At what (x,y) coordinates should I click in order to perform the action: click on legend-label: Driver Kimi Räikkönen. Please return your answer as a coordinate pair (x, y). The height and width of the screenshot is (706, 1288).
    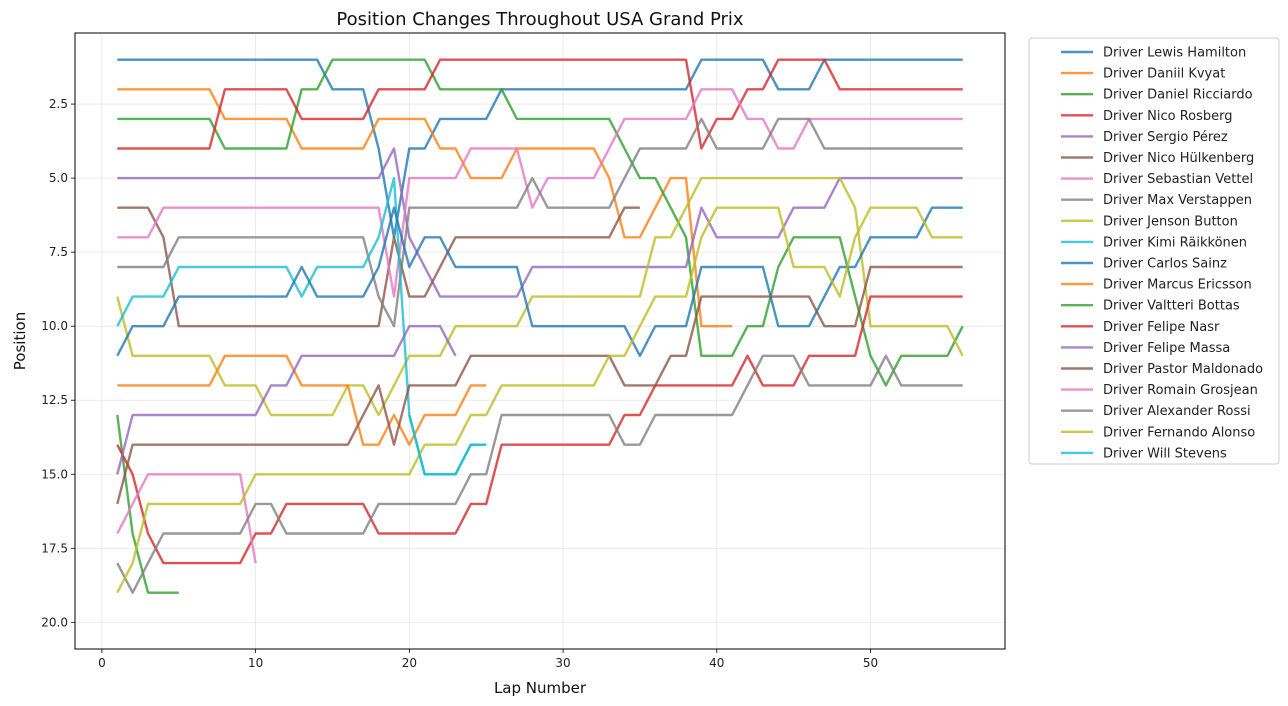
    Looking at the image, I should click on (1175, 242).